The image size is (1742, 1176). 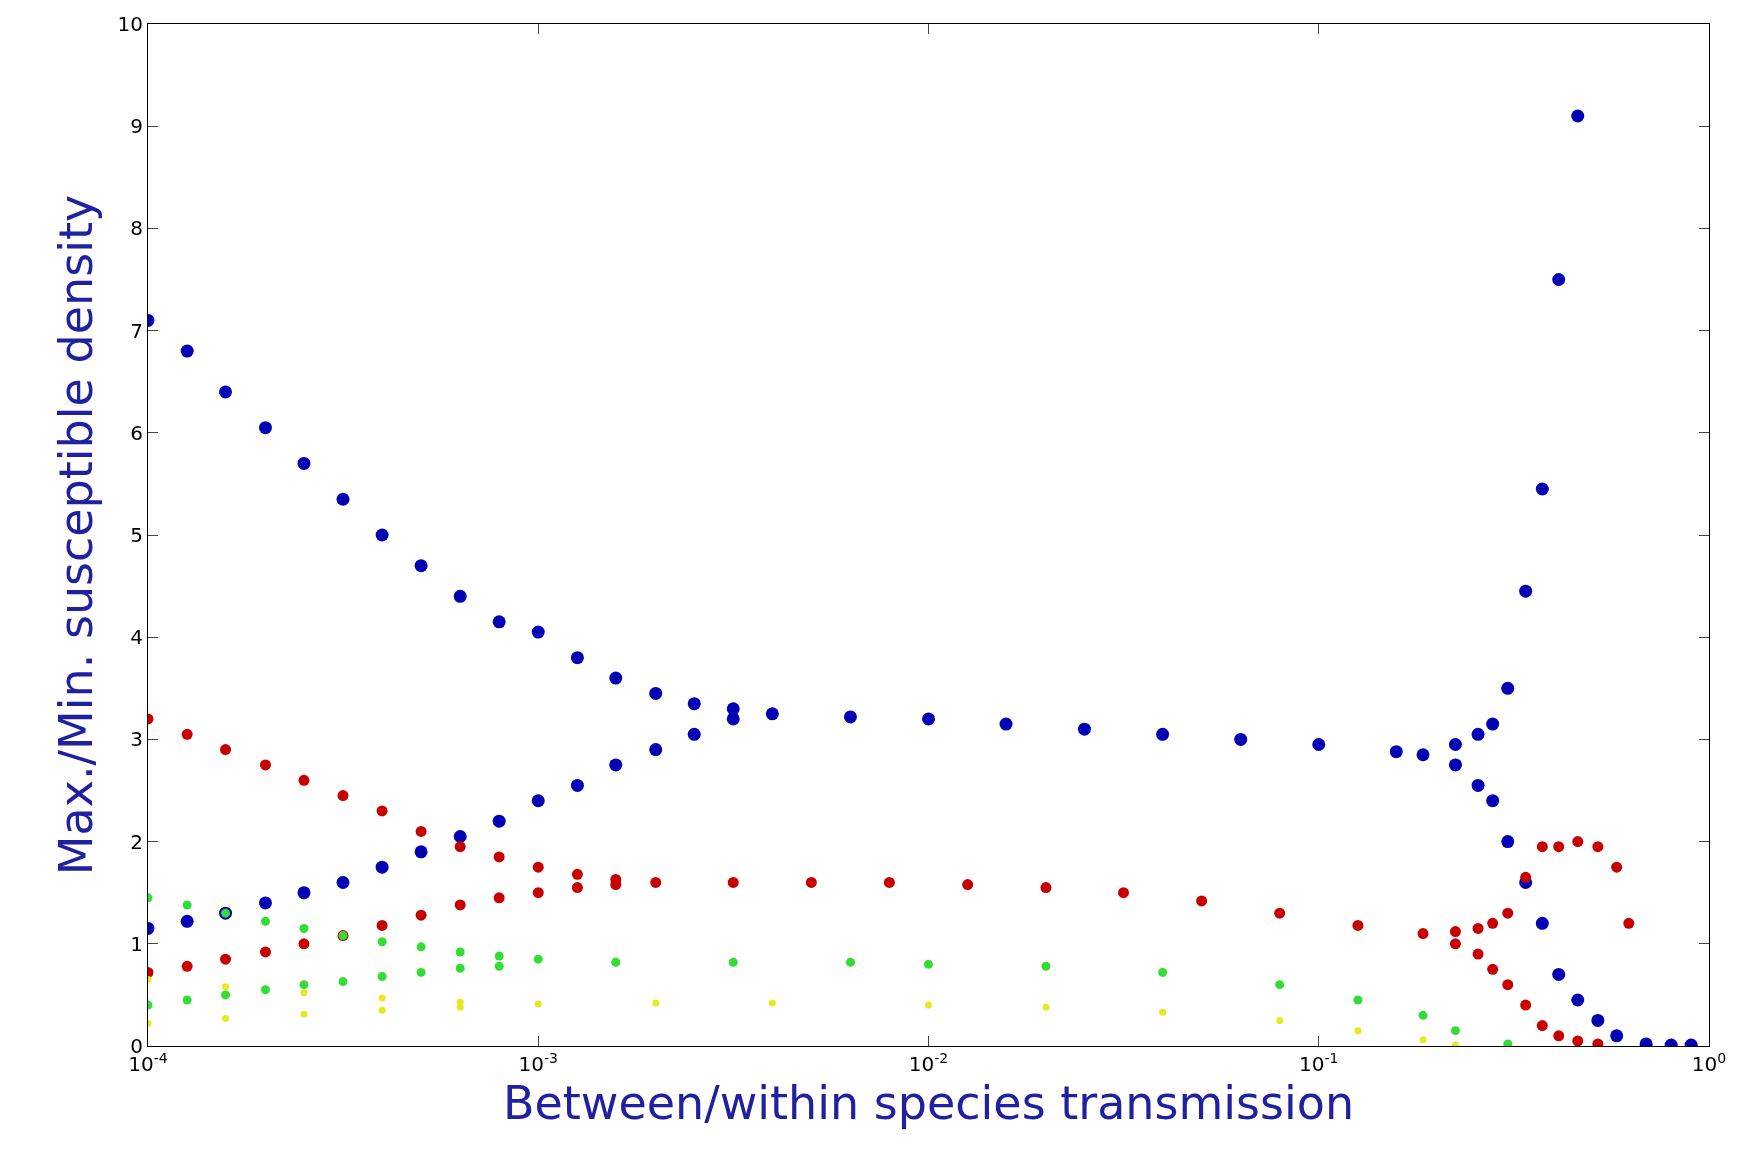 I want to click on y-tick-label: 10, so click(x=130, y=24).